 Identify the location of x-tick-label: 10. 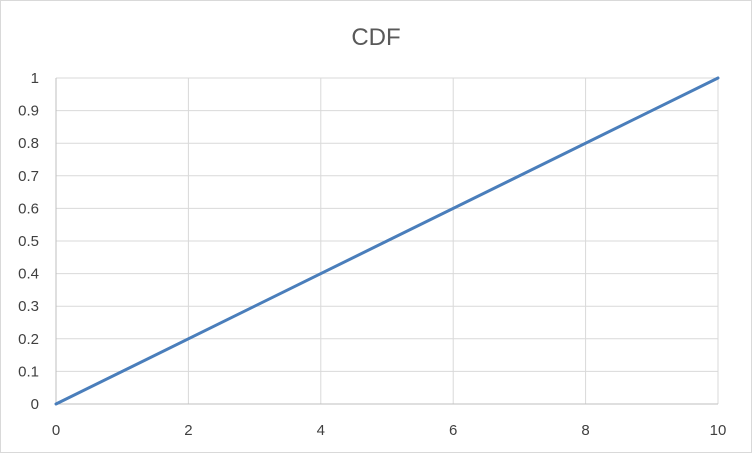
(718, 430).